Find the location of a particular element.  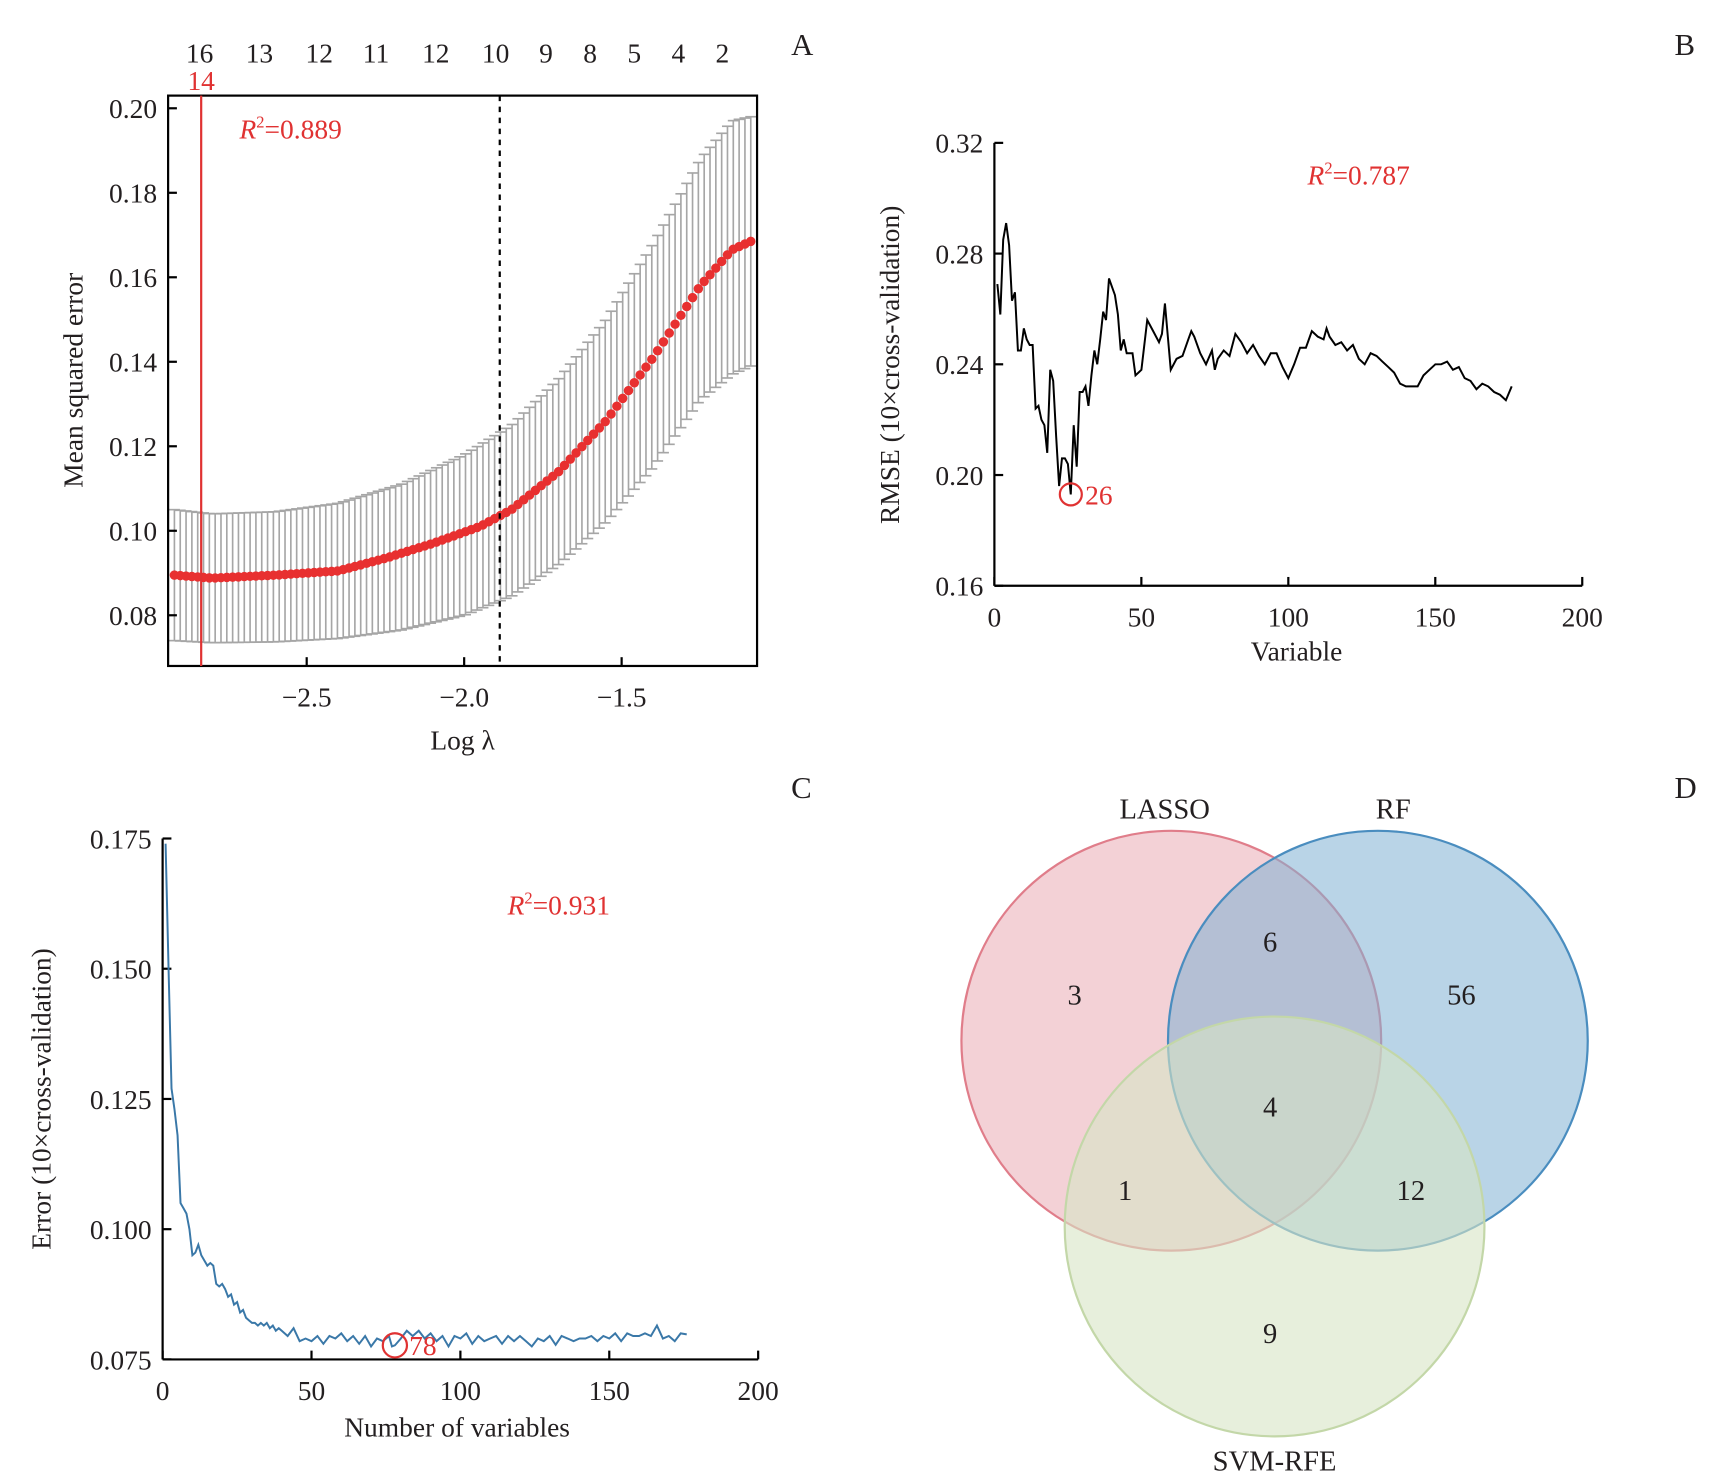

venn-region-svm-only: 9 is located at coordinates (1270, 1334).